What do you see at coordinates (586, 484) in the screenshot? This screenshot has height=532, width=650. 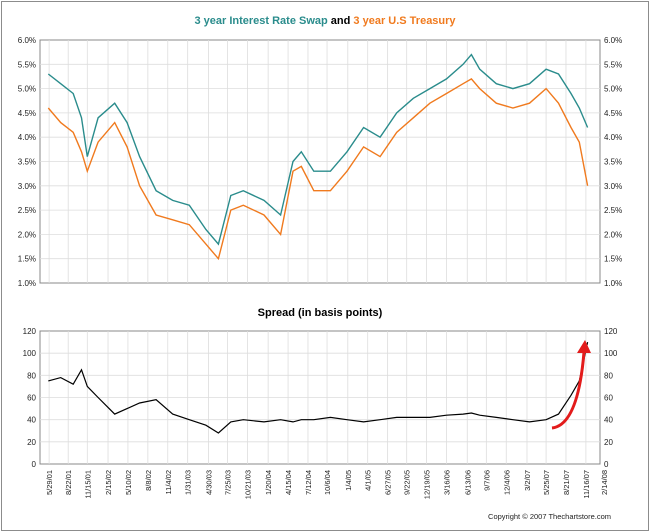 I see `x-tick-label: 11/16/07` at bounding box center [586, 484].